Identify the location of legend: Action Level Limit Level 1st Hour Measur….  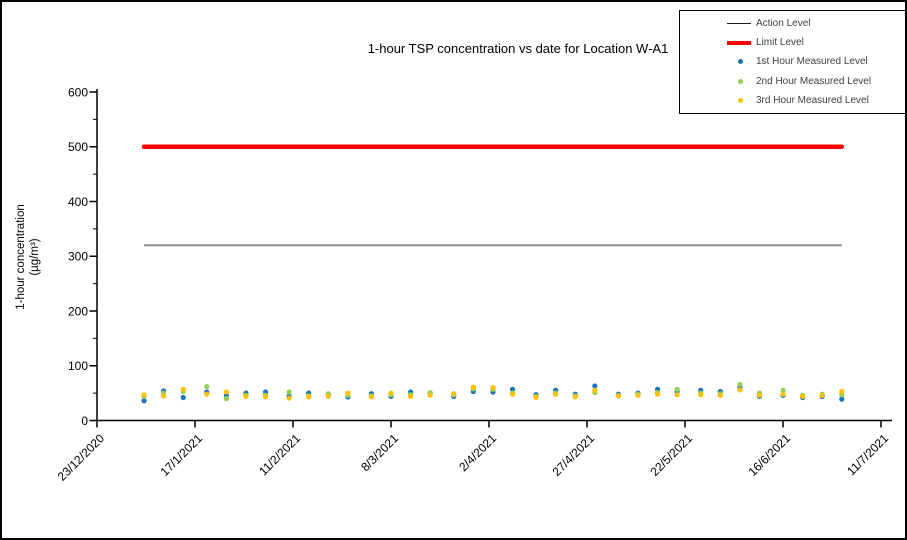
(792, 62).